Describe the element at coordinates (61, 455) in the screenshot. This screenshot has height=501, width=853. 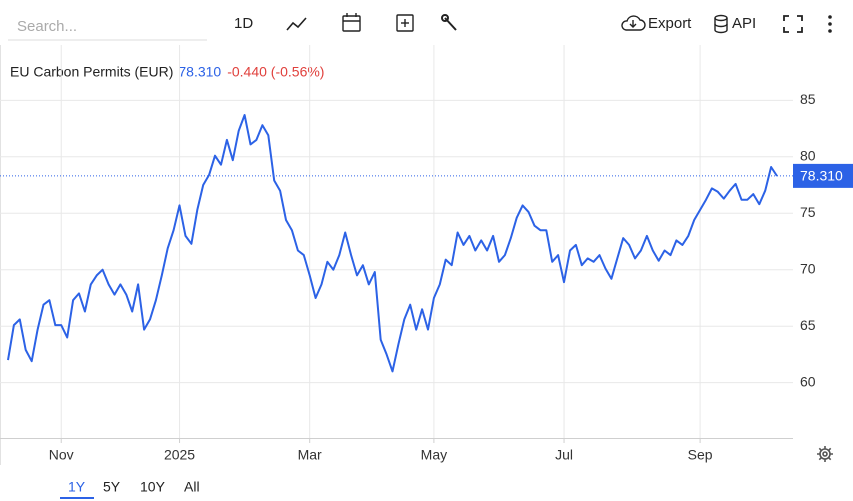
I see `x-tick-label: Nov` at that location.